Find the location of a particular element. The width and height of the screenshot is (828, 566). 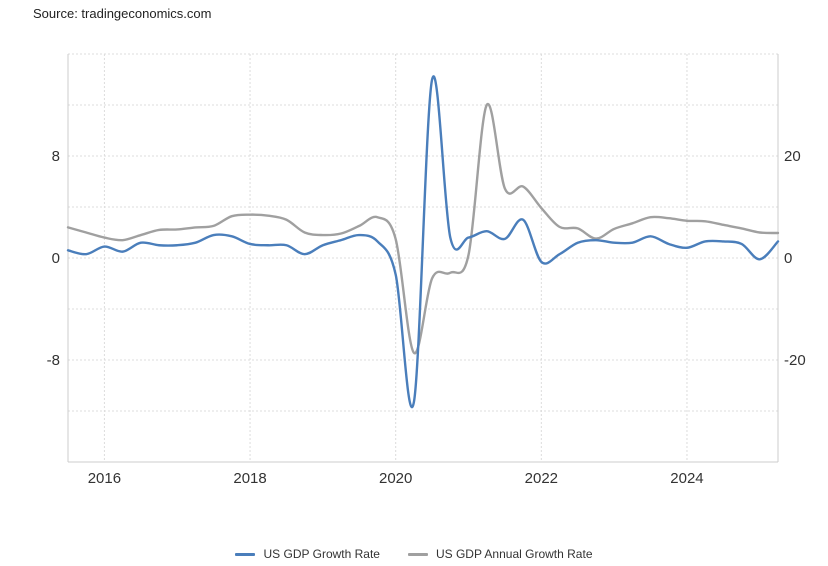

legend-item-growth-rate: US GDP Growth Rate is located at coordinates (307, 554).